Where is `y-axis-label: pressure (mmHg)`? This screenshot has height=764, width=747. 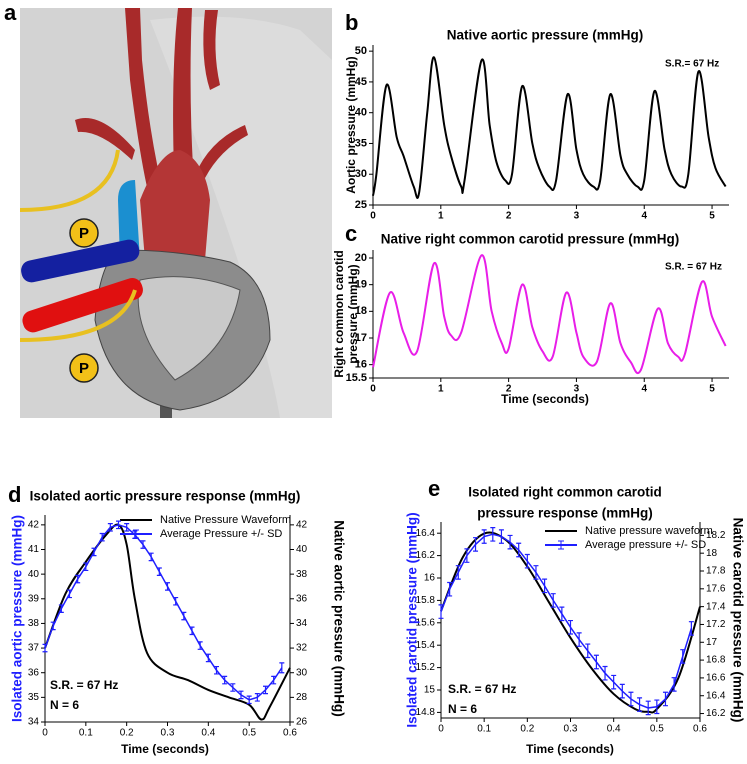
y-axis-label: pressure (mmHg) is located at coordinates (353, 313).